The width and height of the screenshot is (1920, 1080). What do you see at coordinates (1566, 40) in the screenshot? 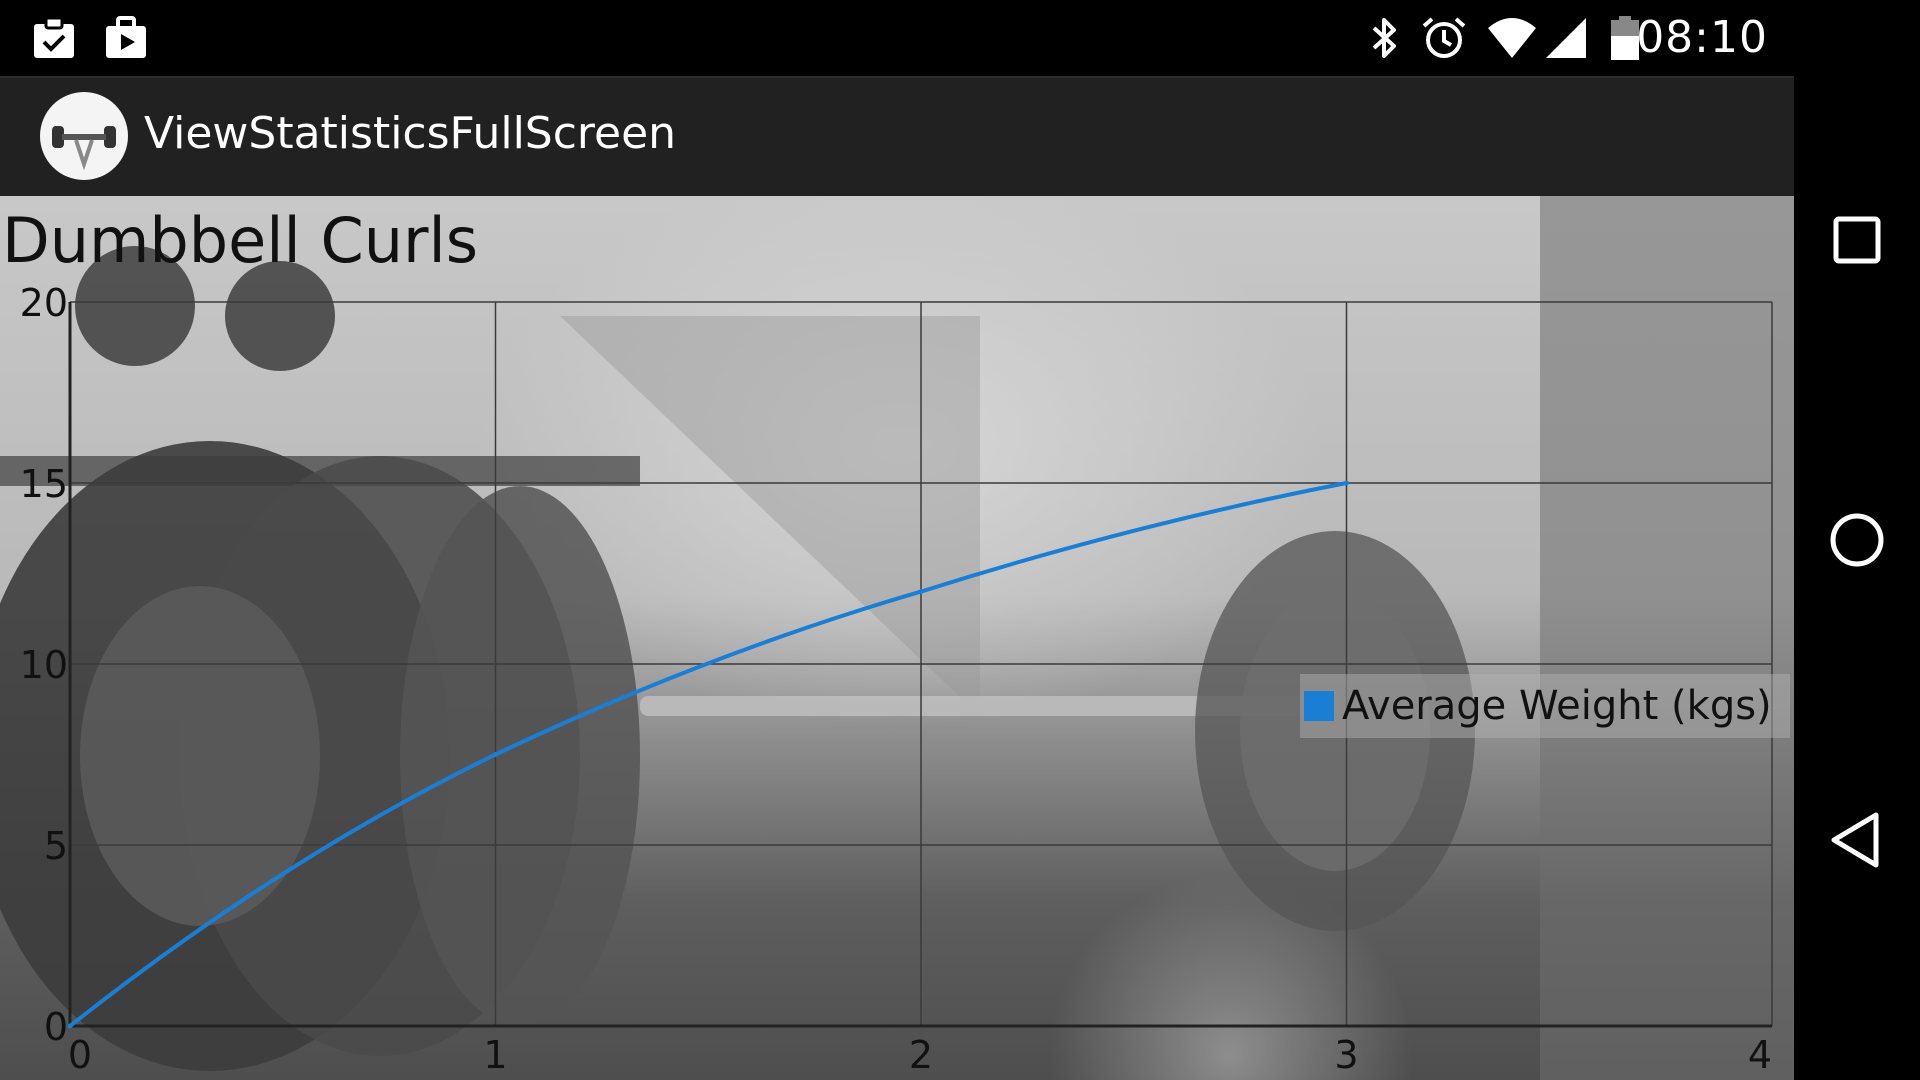
I see `signal-icon` at bounding box center [1566, 40].